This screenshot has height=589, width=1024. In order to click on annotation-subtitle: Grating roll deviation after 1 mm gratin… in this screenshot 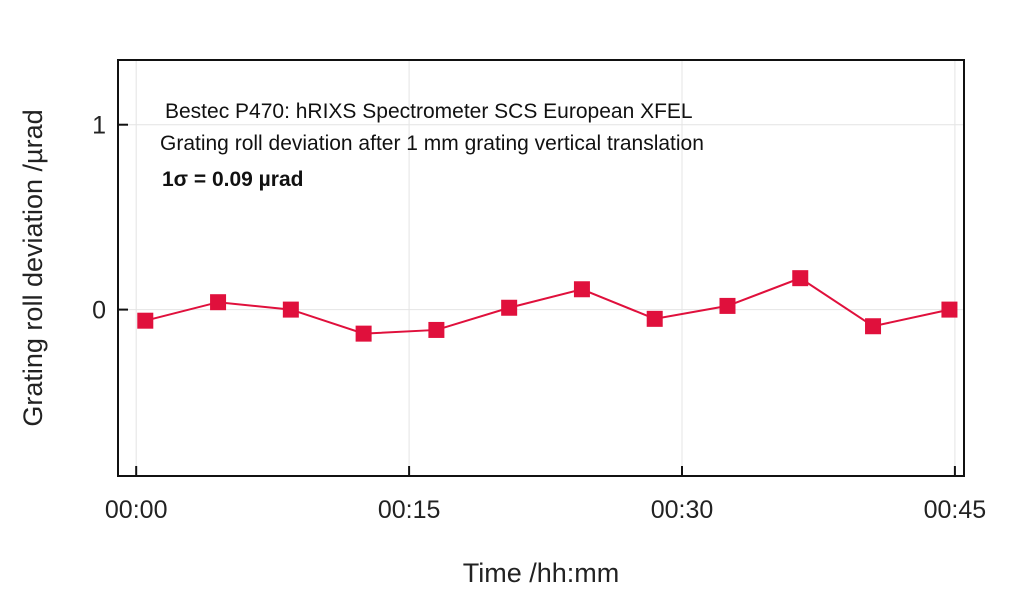, I will do `click(432, 143)`.